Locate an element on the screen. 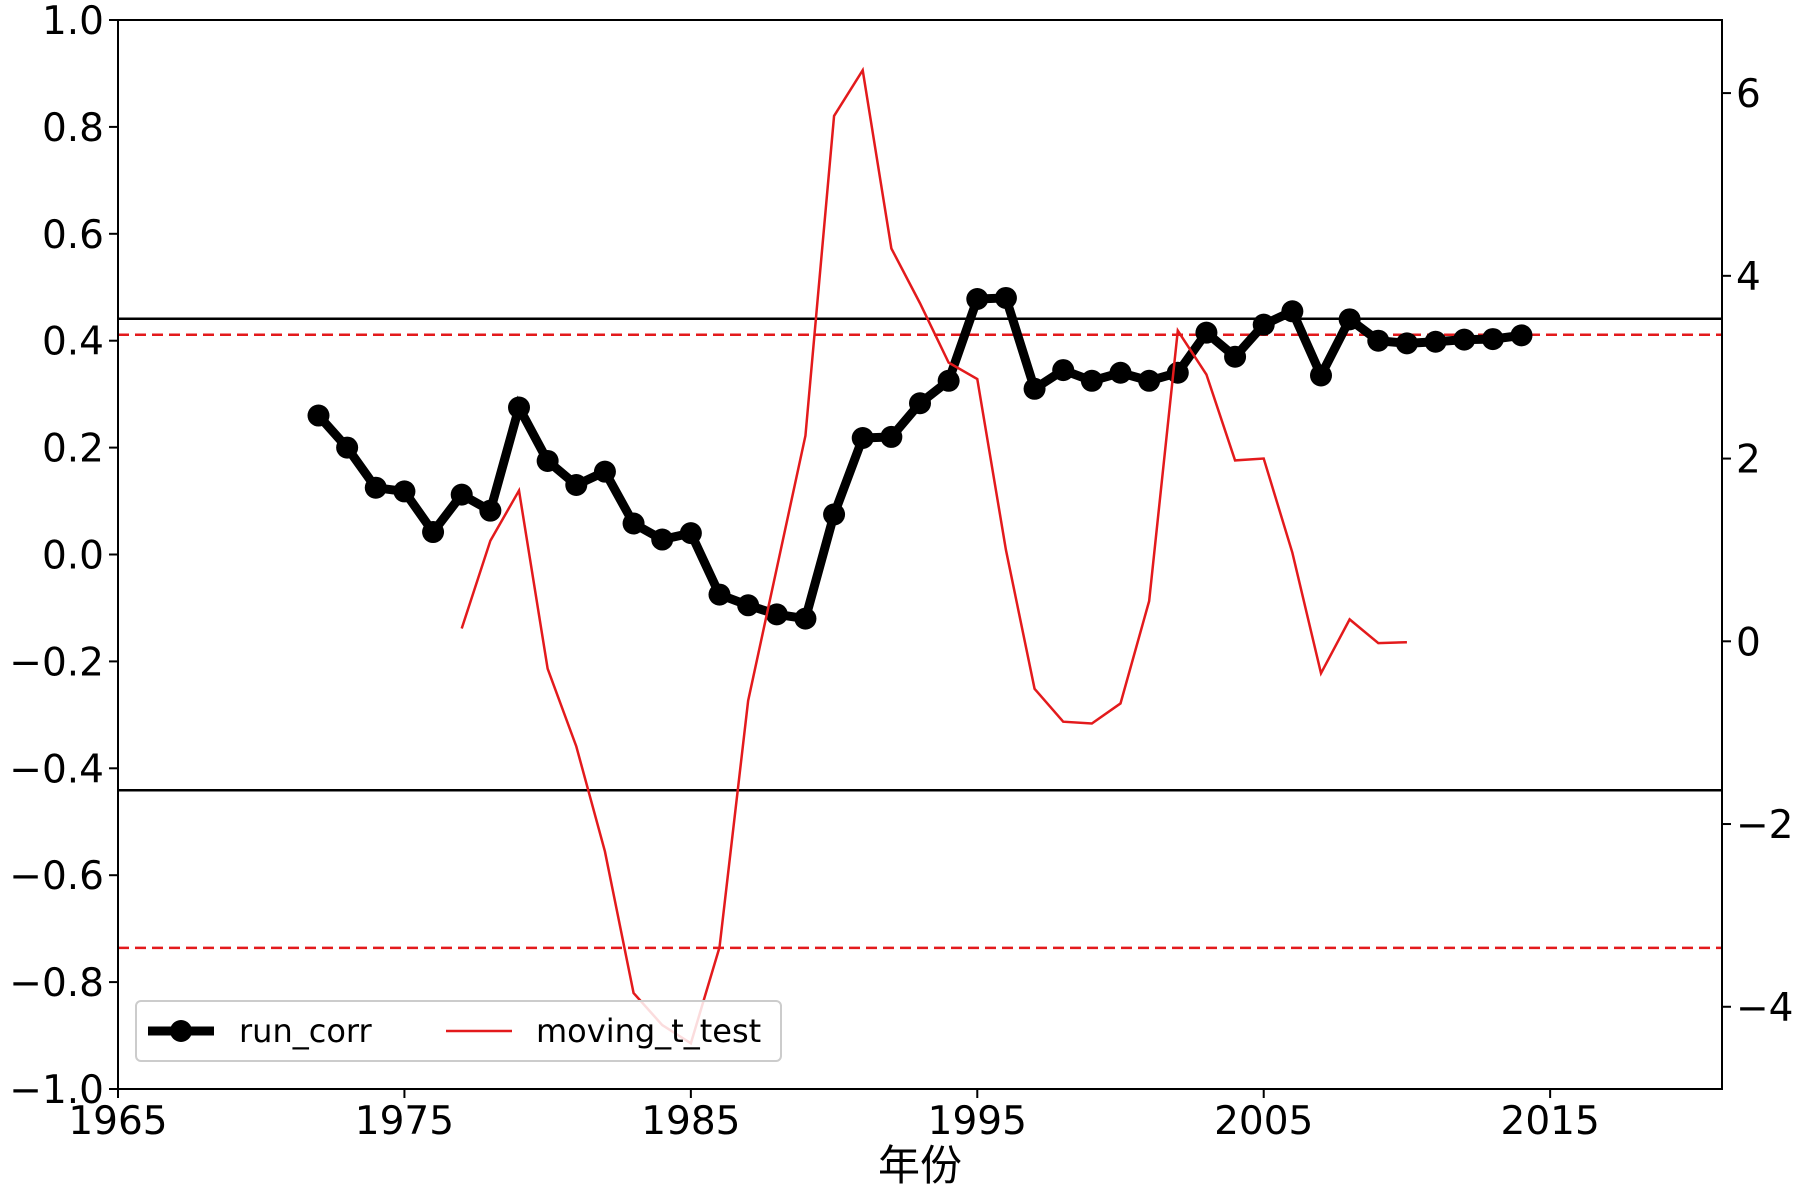 This screenshot has height=1193, width=1801. data-point-run_corr-2012 is located at coordinates (1464, 339).